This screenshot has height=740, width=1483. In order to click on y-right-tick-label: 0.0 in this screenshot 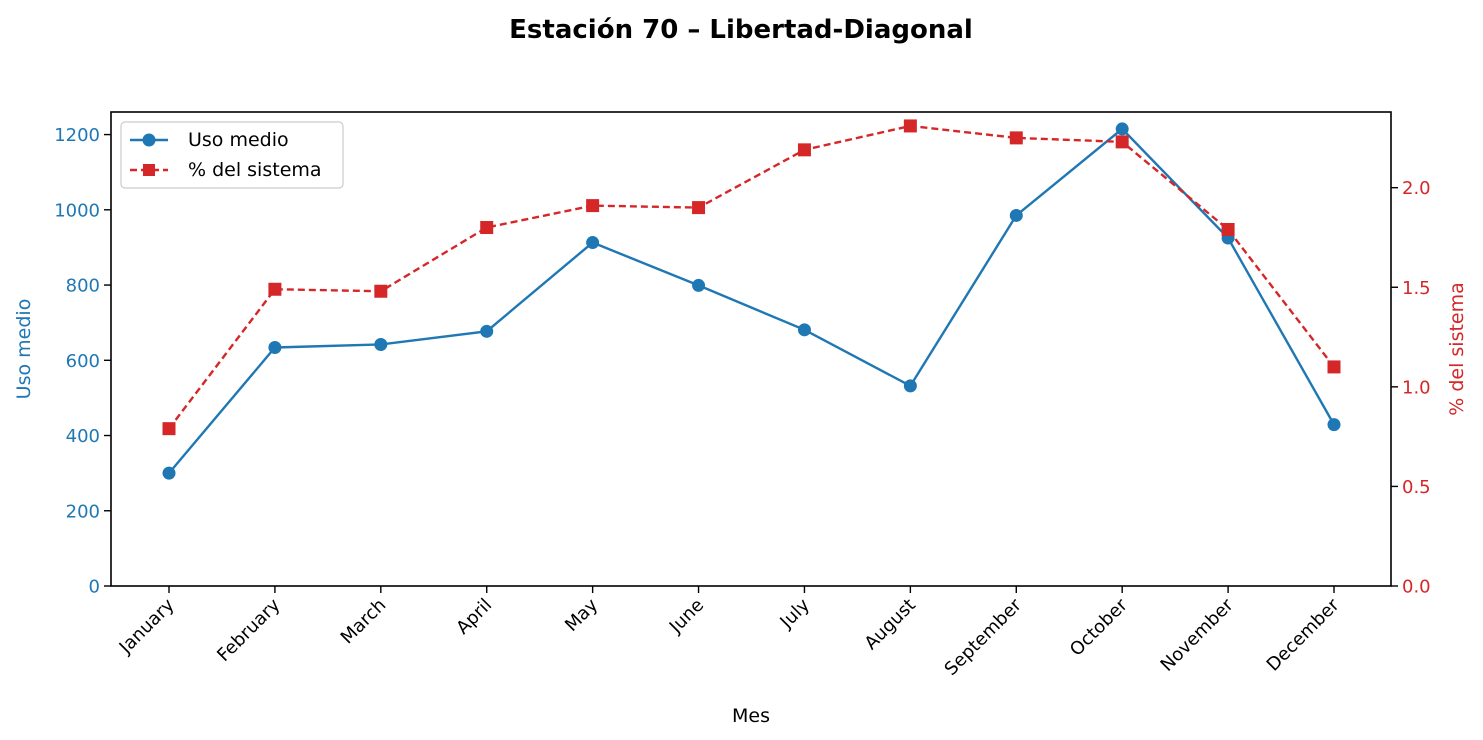, I will do `click(1416, 587)`.